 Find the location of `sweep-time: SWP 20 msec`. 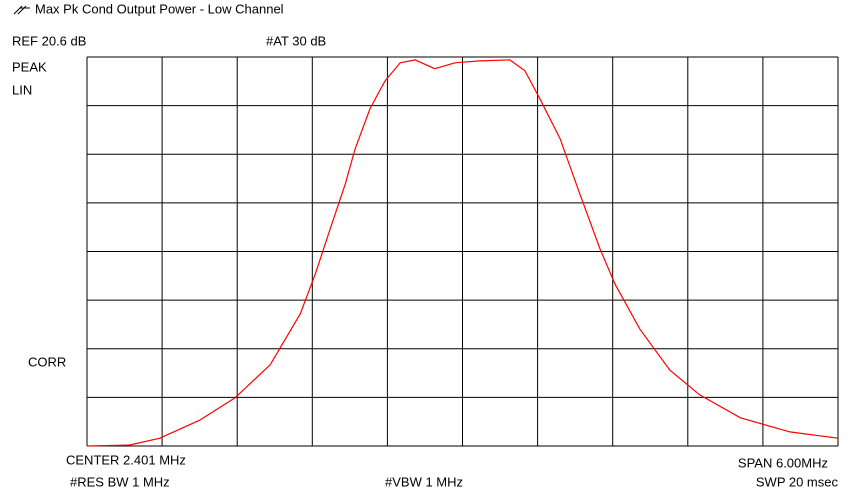

sweep-time: SWP 20 msec is located at coordinates (797, 481).